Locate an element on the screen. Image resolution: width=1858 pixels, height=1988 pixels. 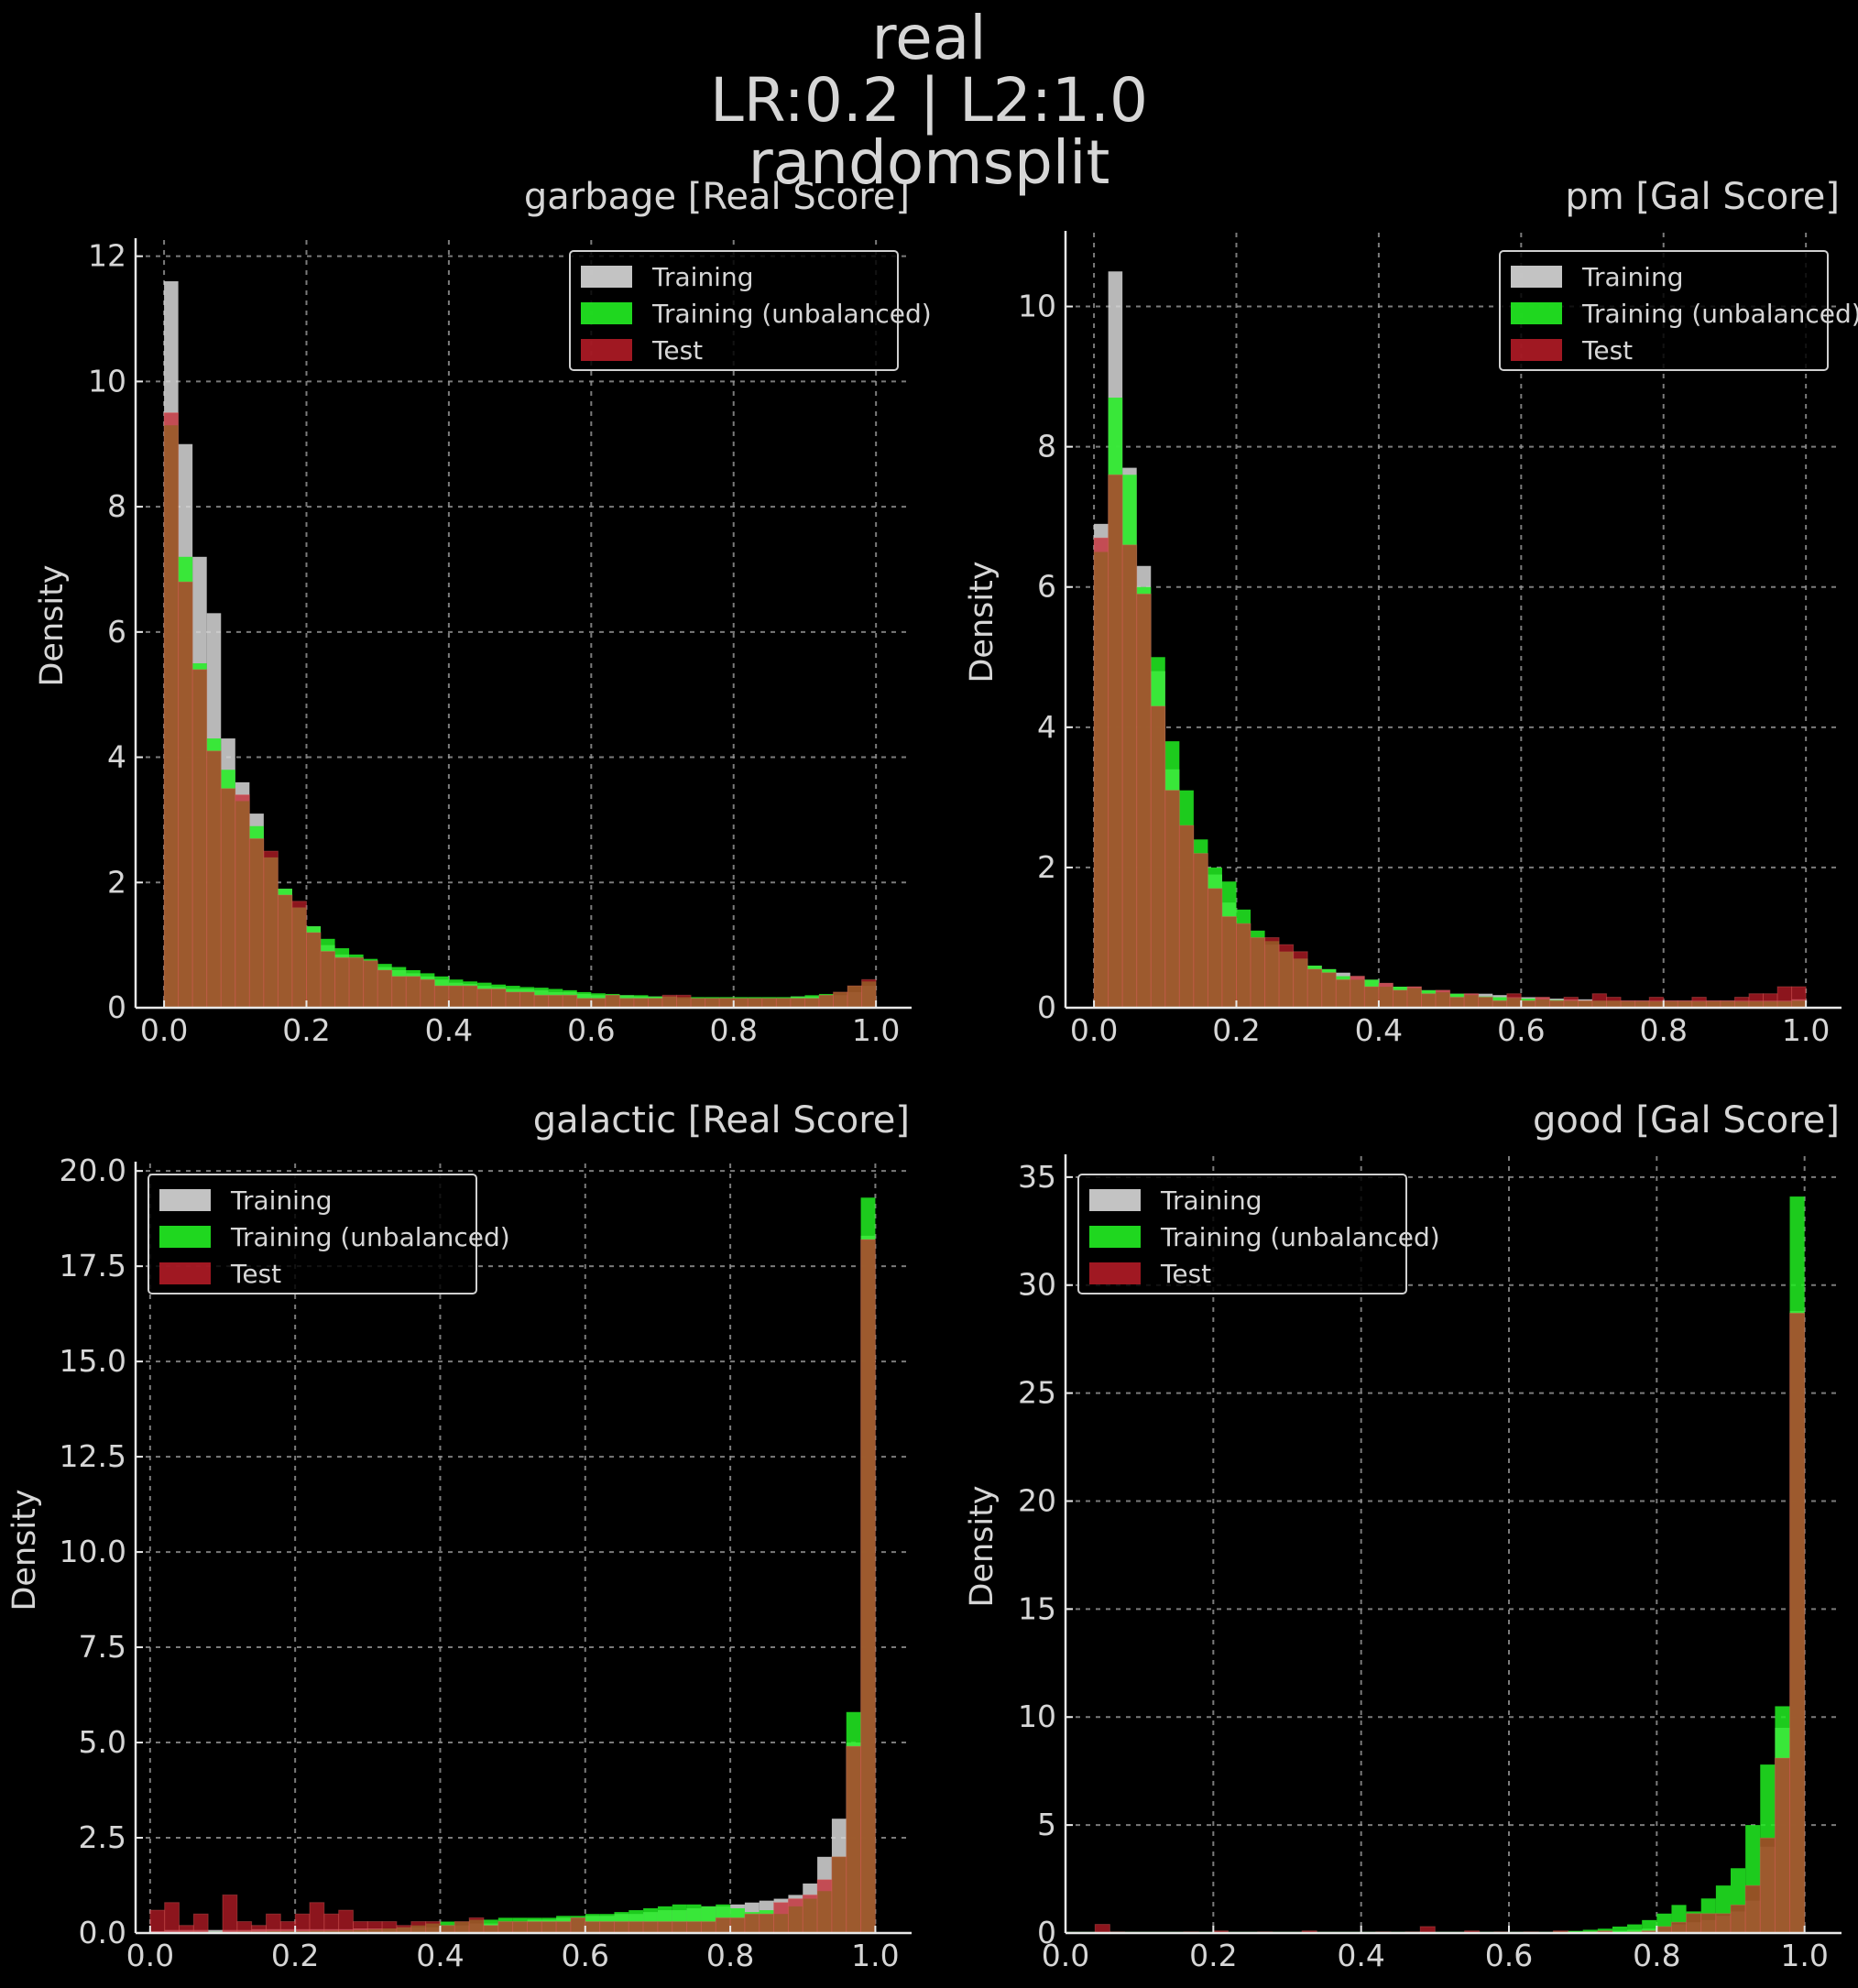
y-tick-label: 30 is located at coordinates (1037, 1285).